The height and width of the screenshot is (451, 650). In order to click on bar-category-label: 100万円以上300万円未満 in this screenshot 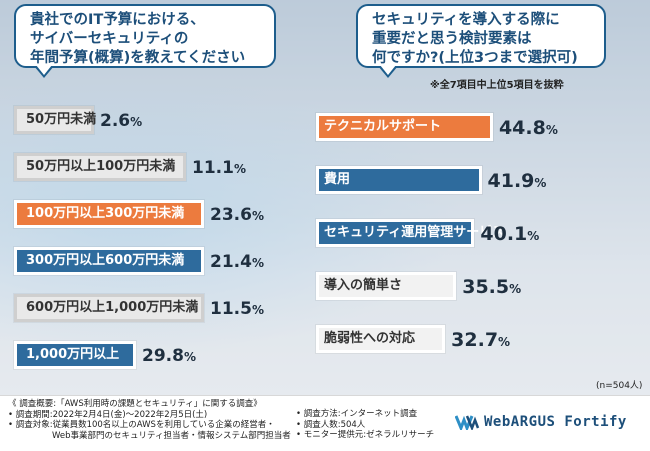, I will do `click(105, 213)`.